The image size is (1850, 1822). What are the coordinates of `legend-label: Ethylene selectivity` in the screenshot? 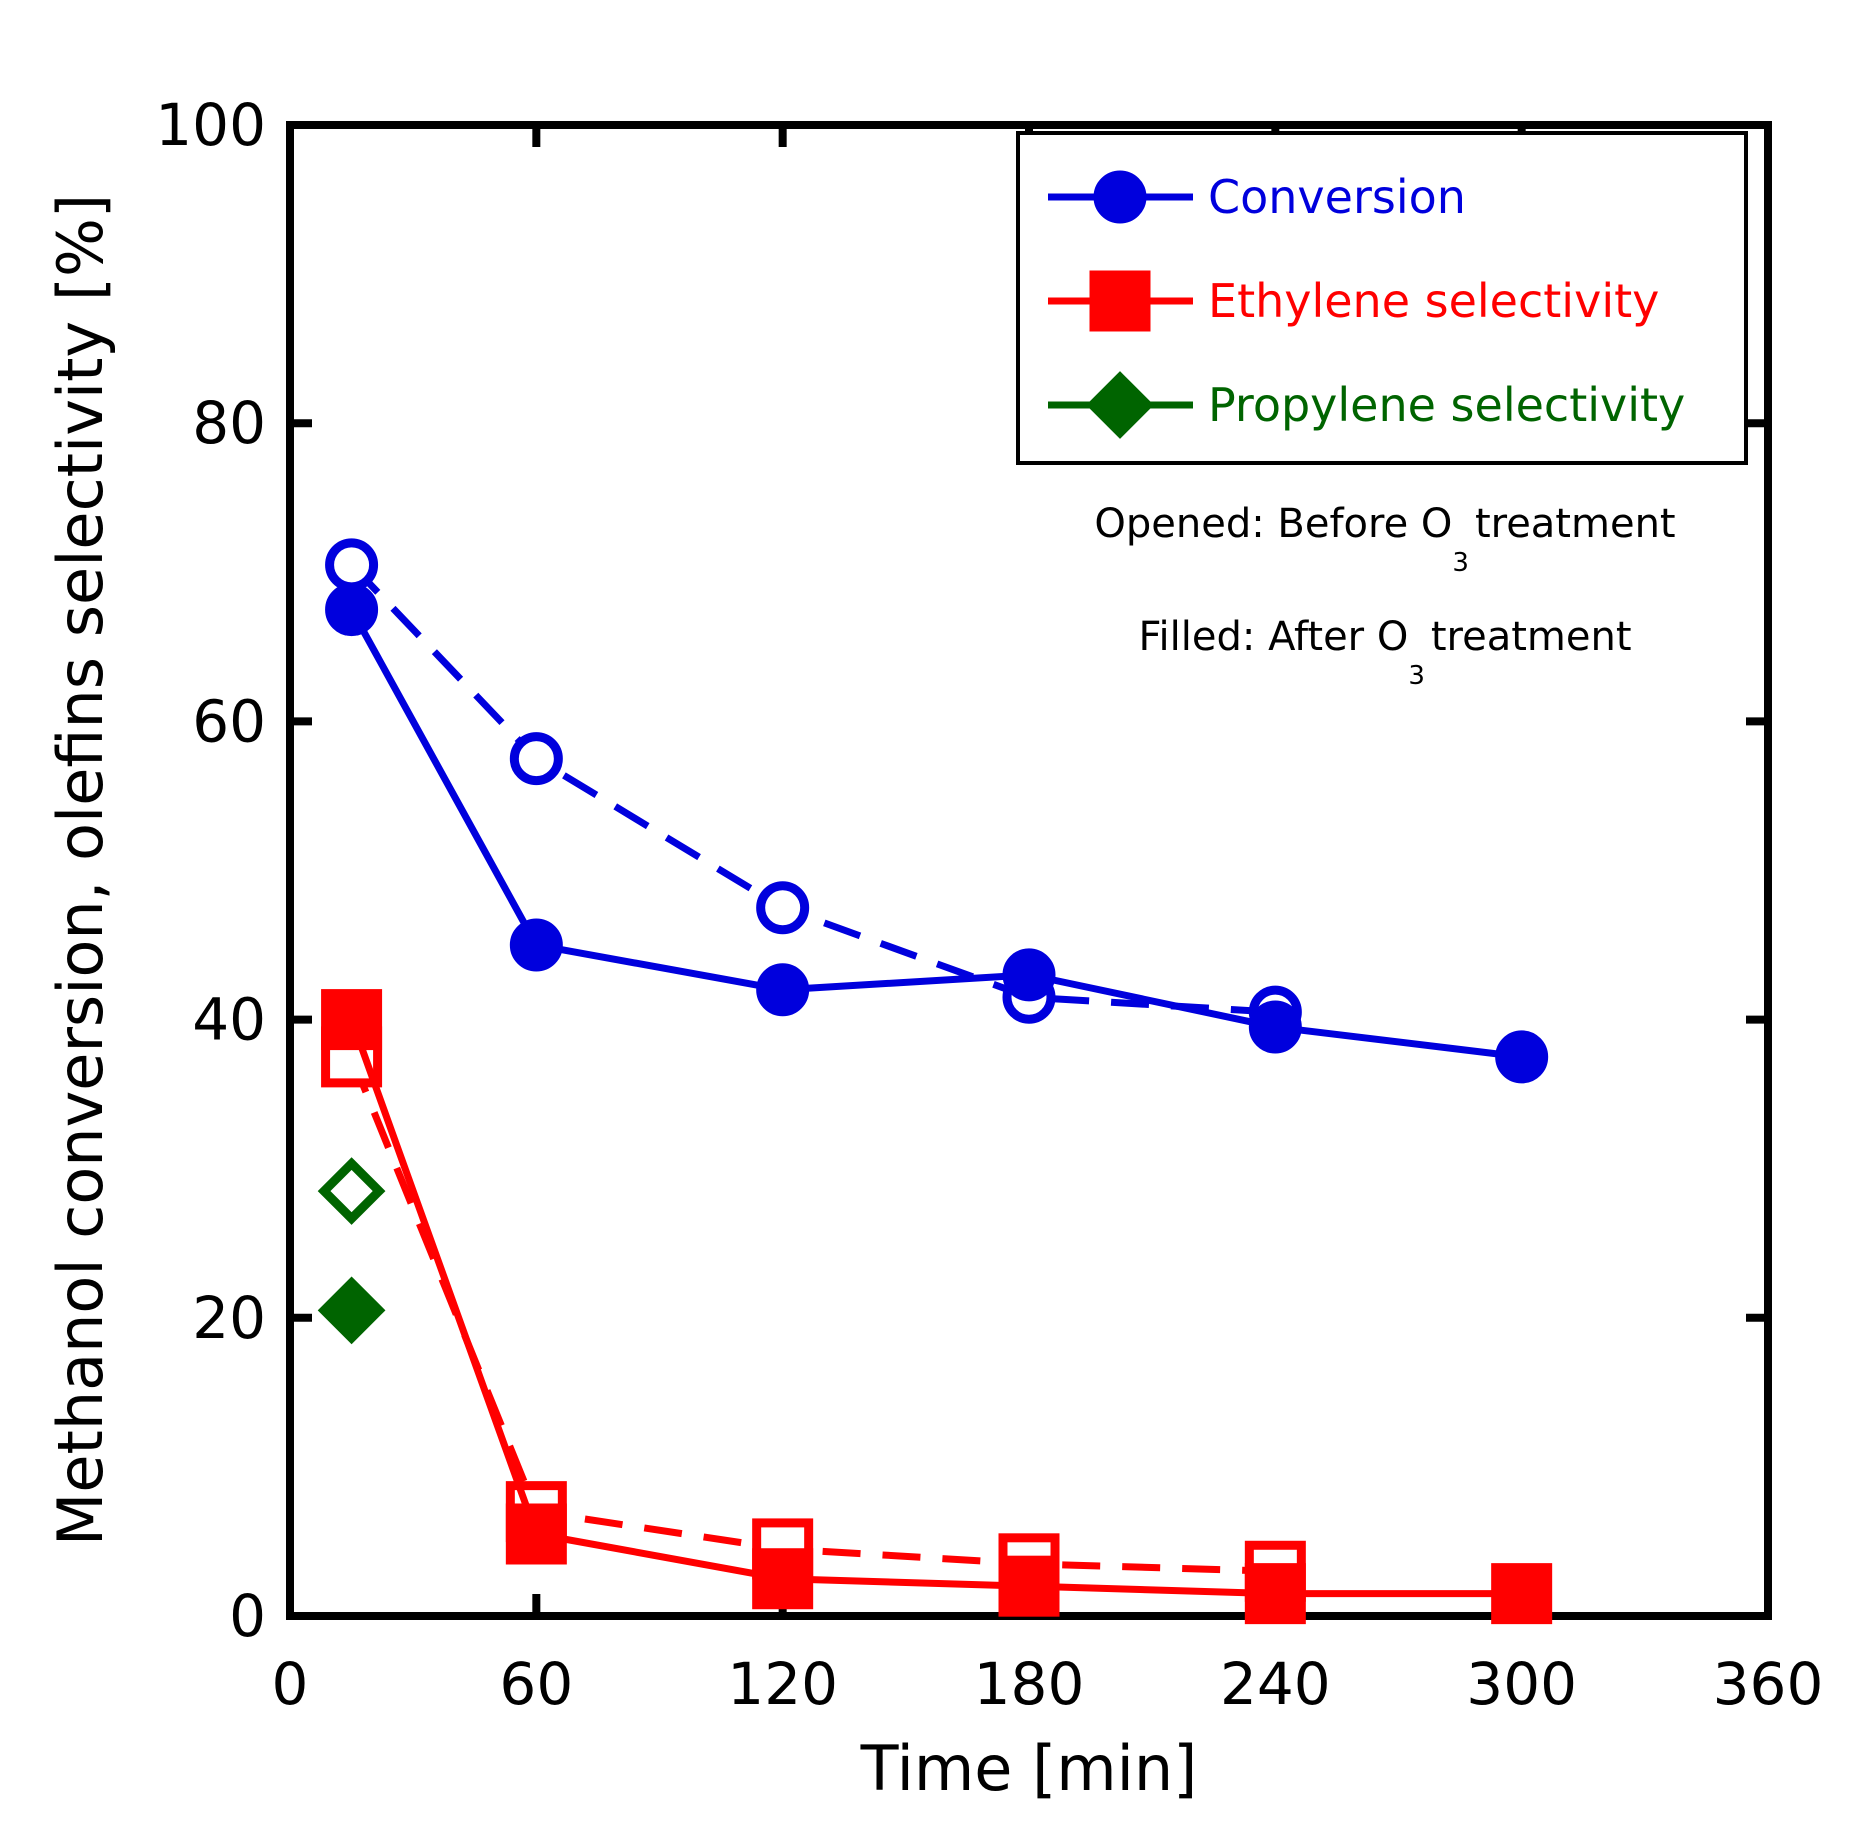 It's located at (1433, 301).